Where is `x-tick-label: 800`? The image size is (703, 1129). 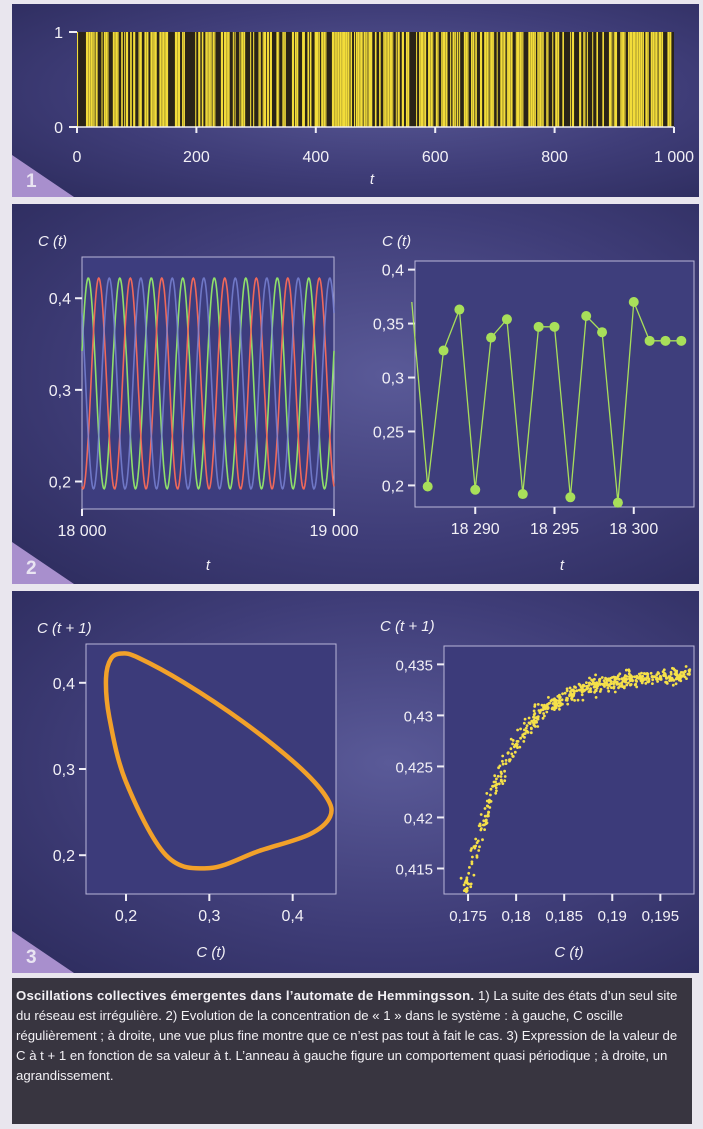 x-tick-label: 800 is located at coordinates (554, 157).